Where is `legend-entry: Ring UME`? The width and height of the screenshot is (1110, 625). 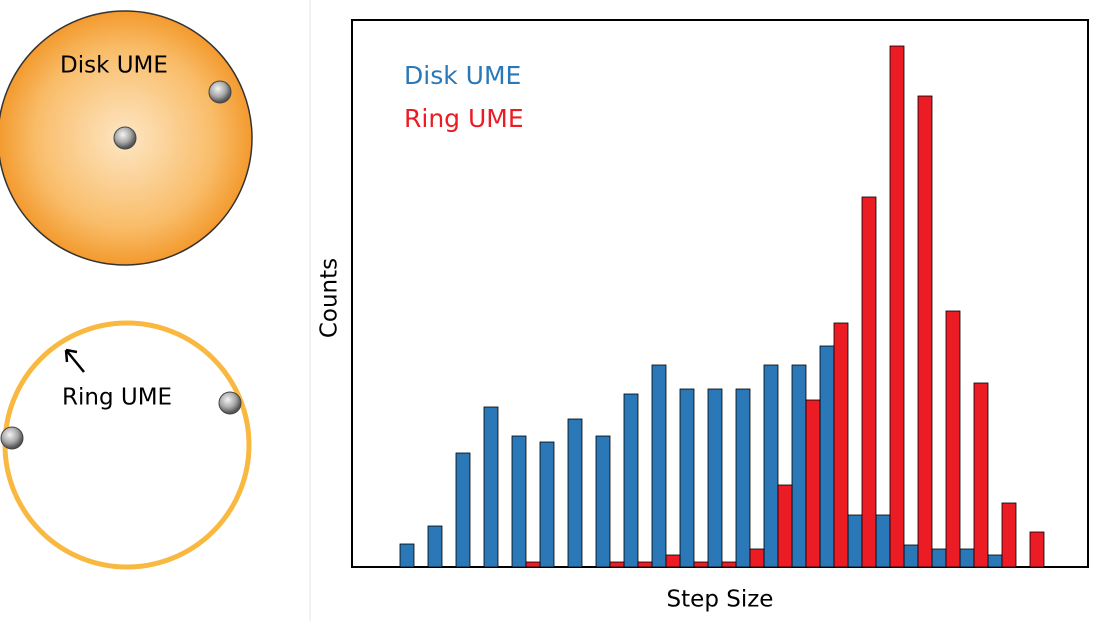 legend-entry: Ring UME is located at coordinates (464, 118).